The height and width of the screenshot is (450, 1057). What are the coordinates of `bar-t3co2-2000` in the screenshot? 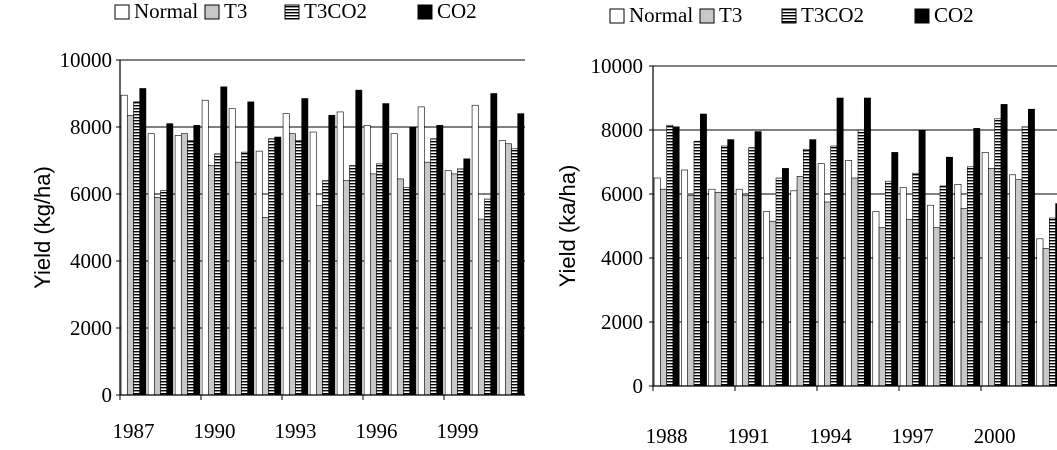 It's located at (488, 297).